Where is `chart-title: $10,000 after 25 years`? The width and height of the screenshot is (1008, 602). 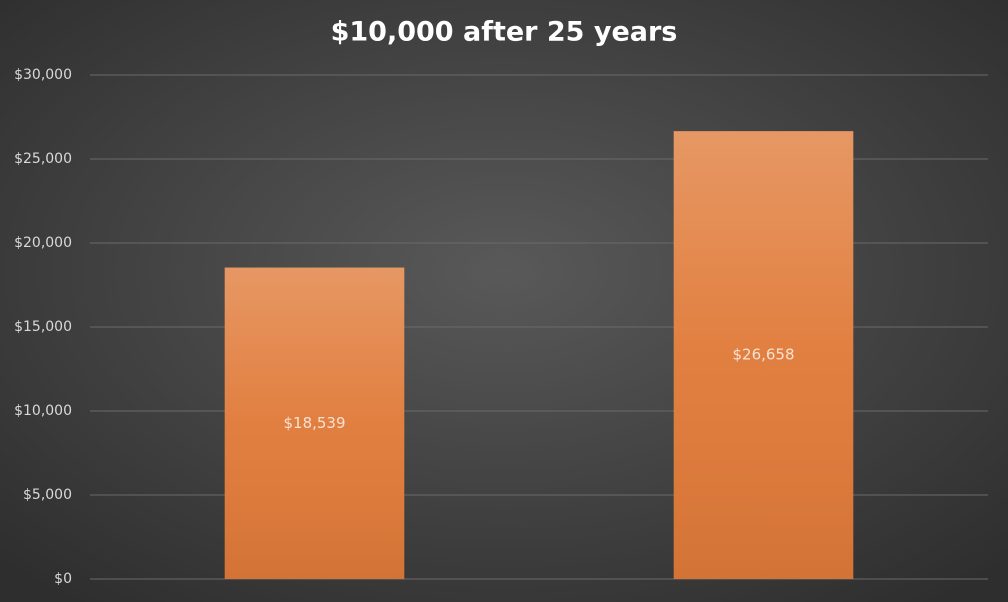
chart-title: $10,000 after 25 years is located at coordinates (504, 32).